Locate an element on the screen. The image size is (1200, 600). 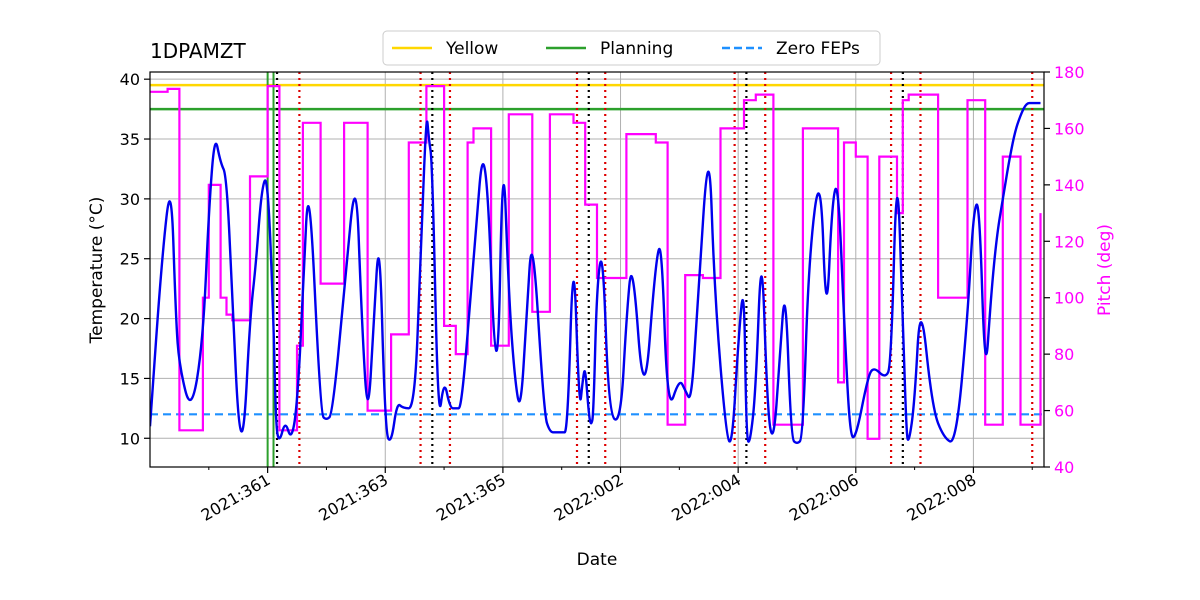
x-axis-title: Date is located at coordinates (597, 560).